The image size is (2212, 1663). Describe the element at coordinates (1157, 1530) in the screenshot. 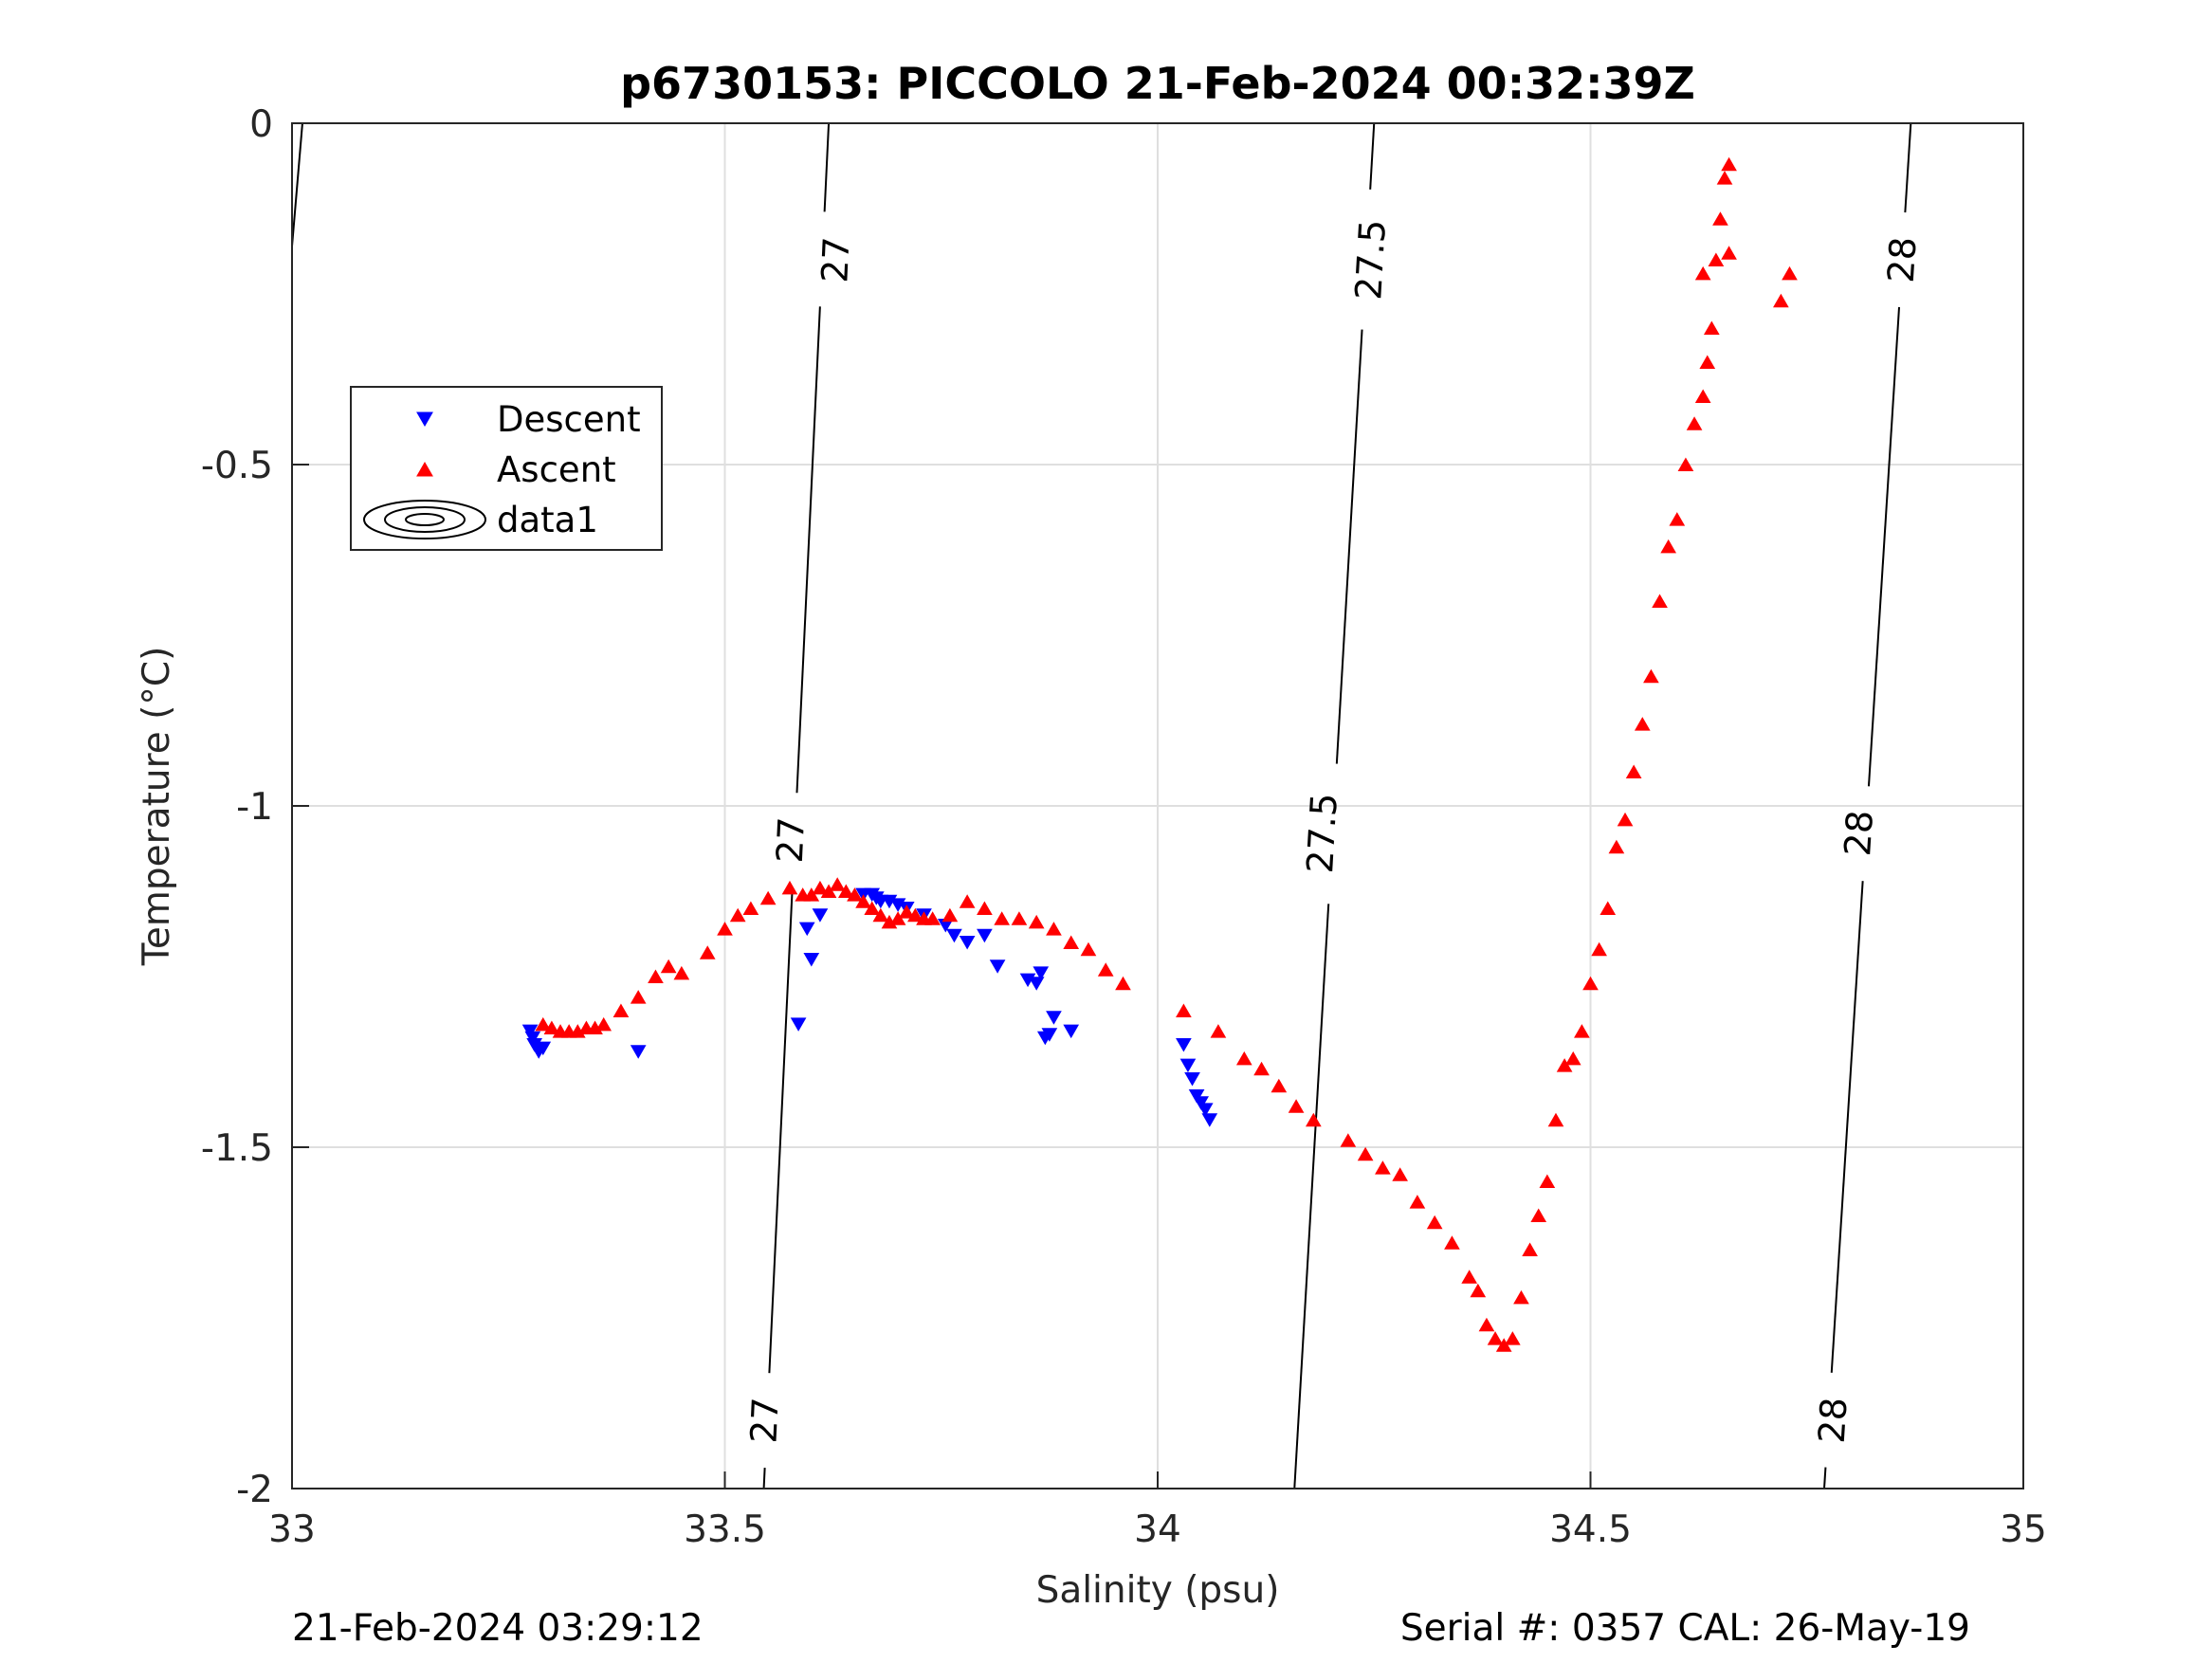

I see `x-tick-label: 34` at that location.